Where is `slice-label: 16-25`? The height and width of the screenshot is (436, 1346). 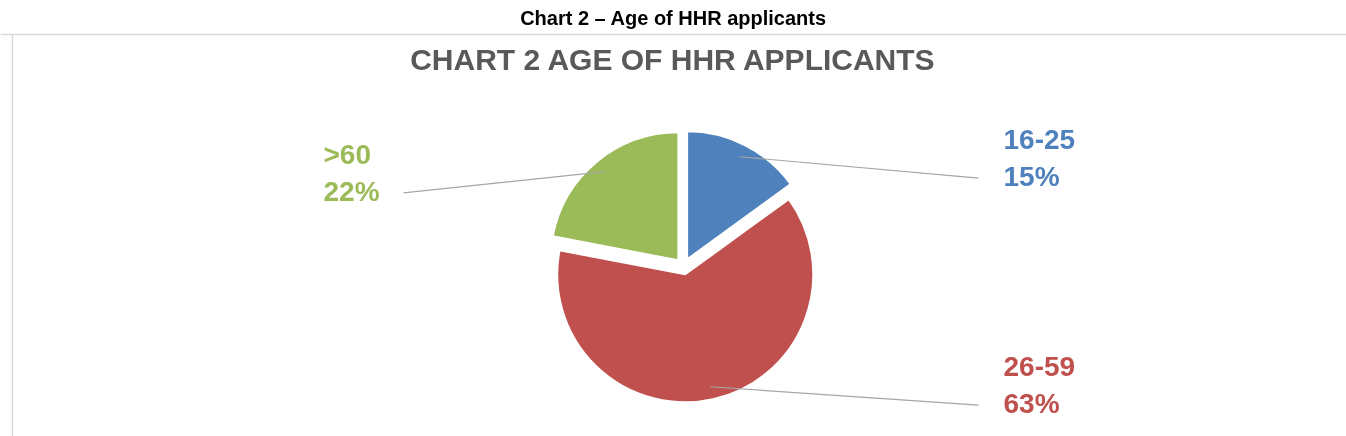
slice-label: 16-25 is located at coordinates (1039, 140).